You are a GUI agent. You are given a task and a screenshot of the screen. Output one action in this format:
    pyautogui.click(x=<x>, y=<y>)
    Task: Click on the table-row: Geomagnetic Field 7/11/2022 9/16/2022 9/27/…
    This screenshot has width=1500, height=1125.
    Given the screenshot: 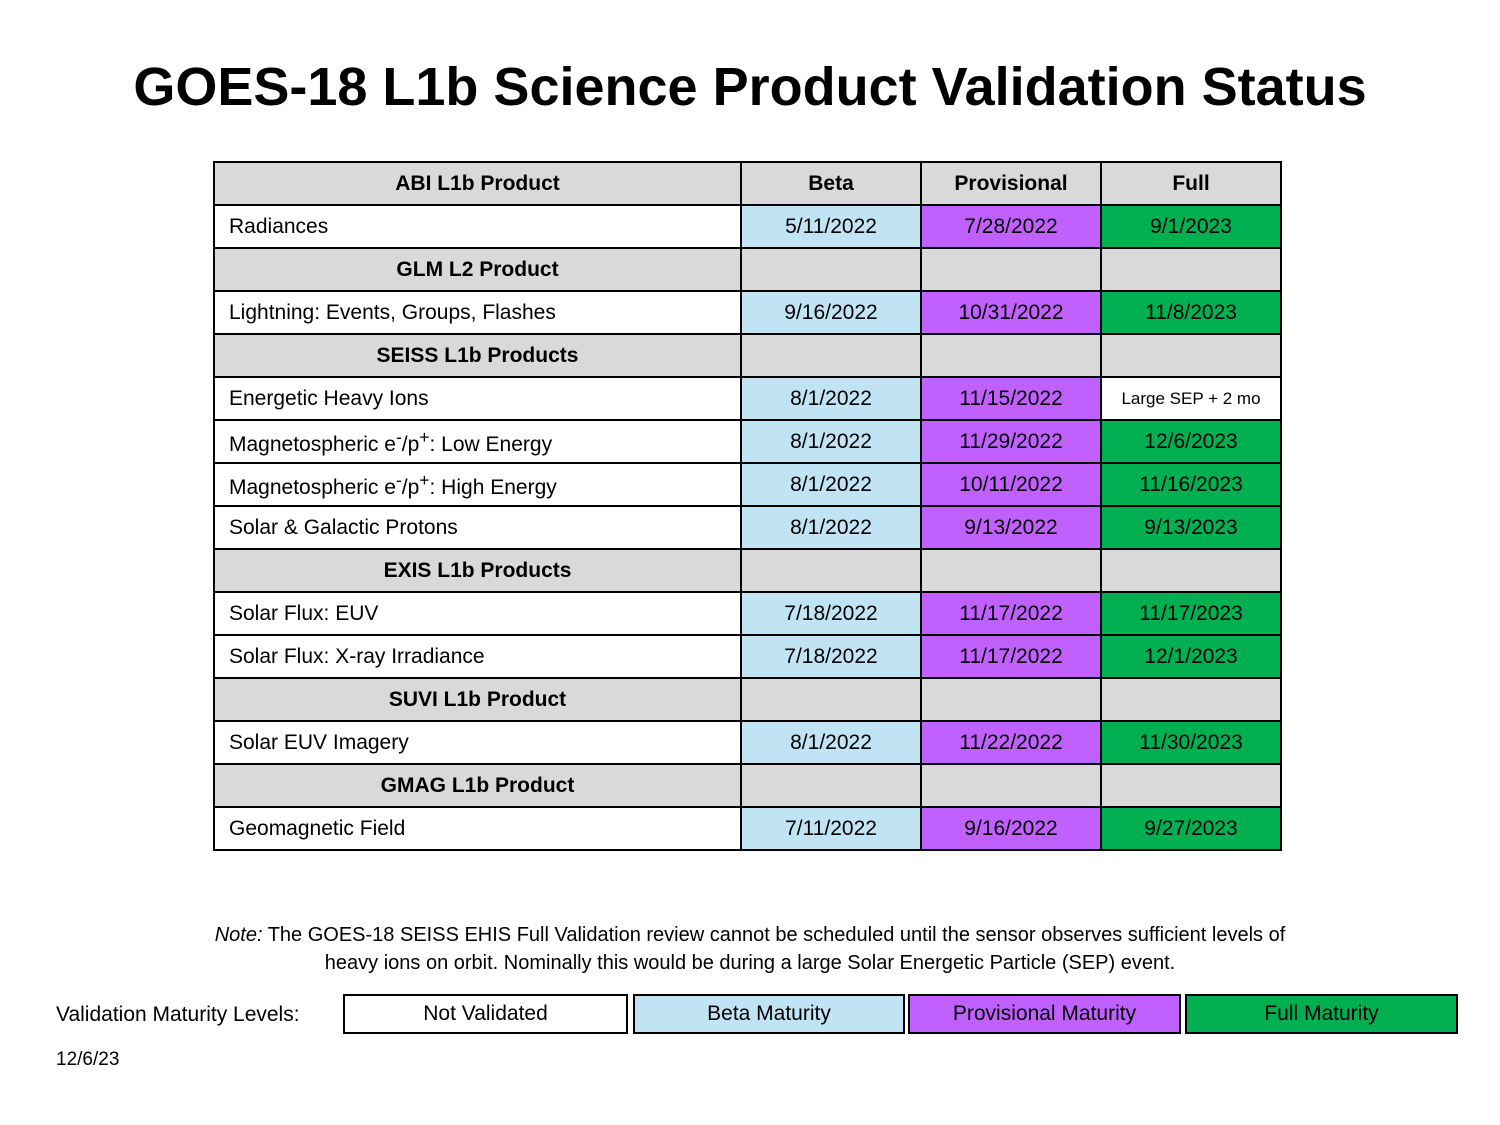 What is the action you would take?
    pyautogui.click(x=747, y=828)
    